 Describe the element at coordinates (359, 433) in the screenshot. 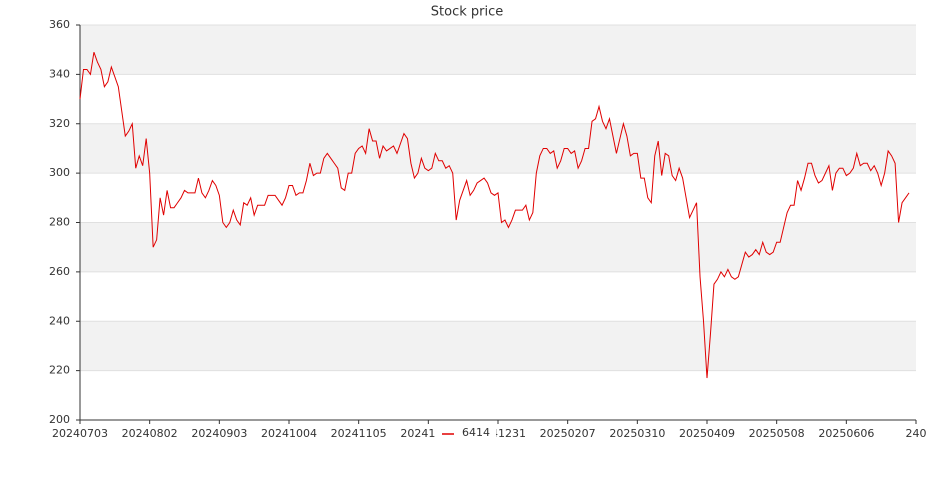

I see `x-tick-label: 20241105` at that location.